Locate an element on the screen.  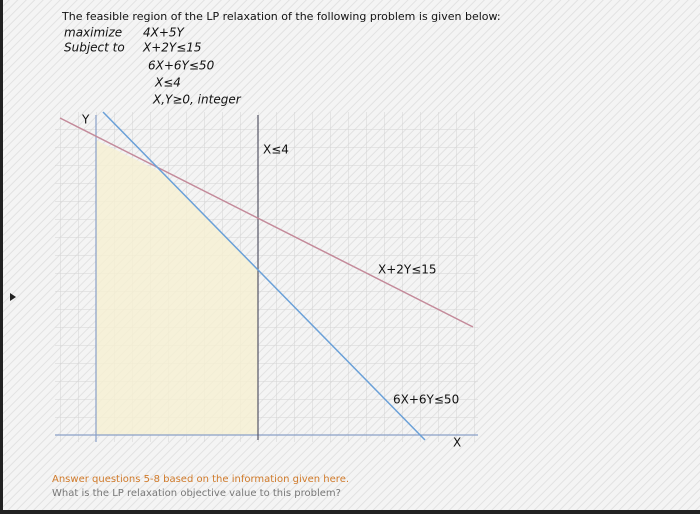
line-label: 6X+6Y≤50 is located at coordinates (426, 400).